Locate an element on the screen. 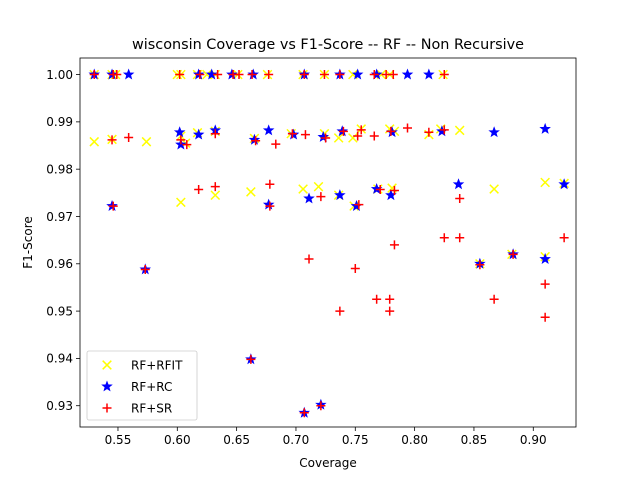 This screenshot has height=480, width=640. y-tick-label: 0.94 is located at coordinates (59, 359).